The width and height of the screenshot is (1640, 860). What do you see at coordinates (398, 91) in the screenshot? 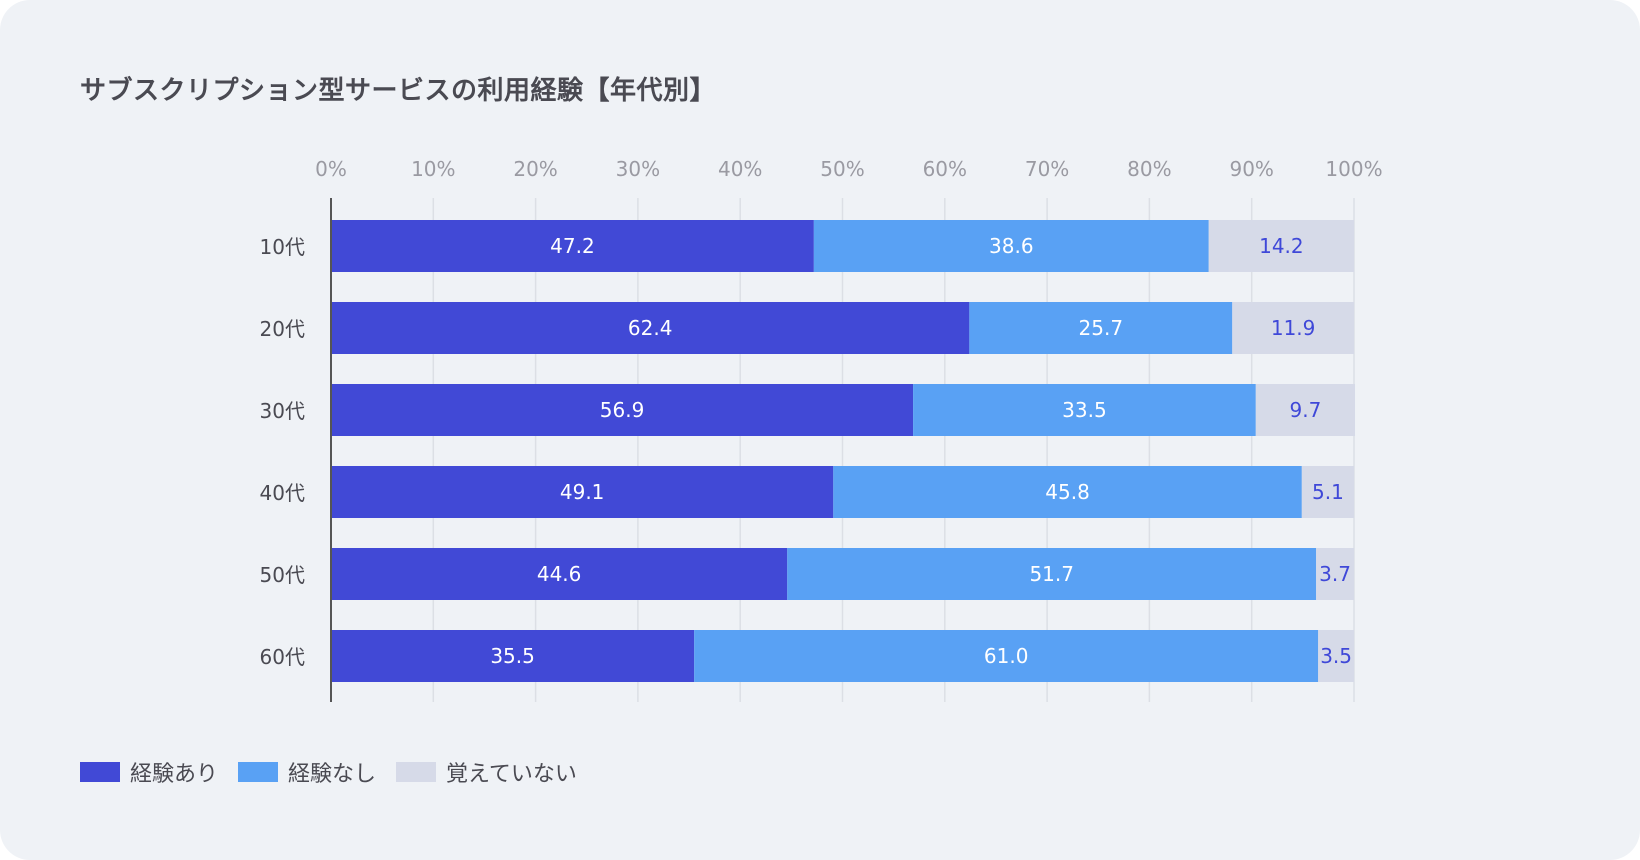
I see `chart-title: サブスクリプション型サービスの利用経験【年代別】` at bounding box center [398, 91].